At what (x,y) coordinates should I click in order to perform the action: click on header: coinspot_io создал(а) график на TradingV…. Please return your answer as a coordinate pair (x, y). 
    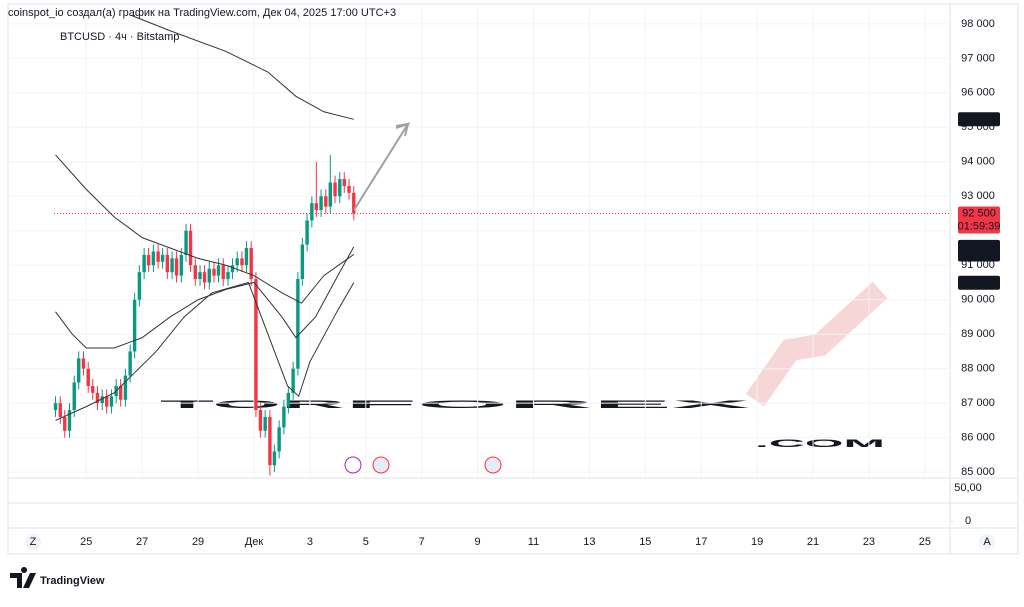
    Looking at the image, I should click on (202, 13).